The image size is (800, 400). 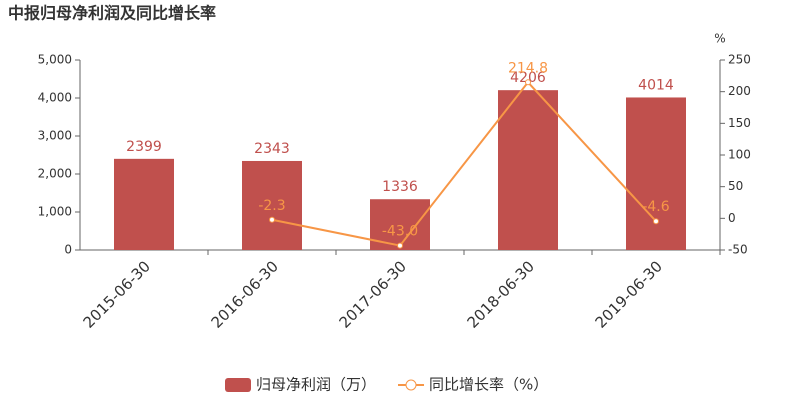 What do you see at coordinates (117, 294) in the screenshot?
I see `x-tick-label: 2015-06-30` at bounding box center [117, 294].